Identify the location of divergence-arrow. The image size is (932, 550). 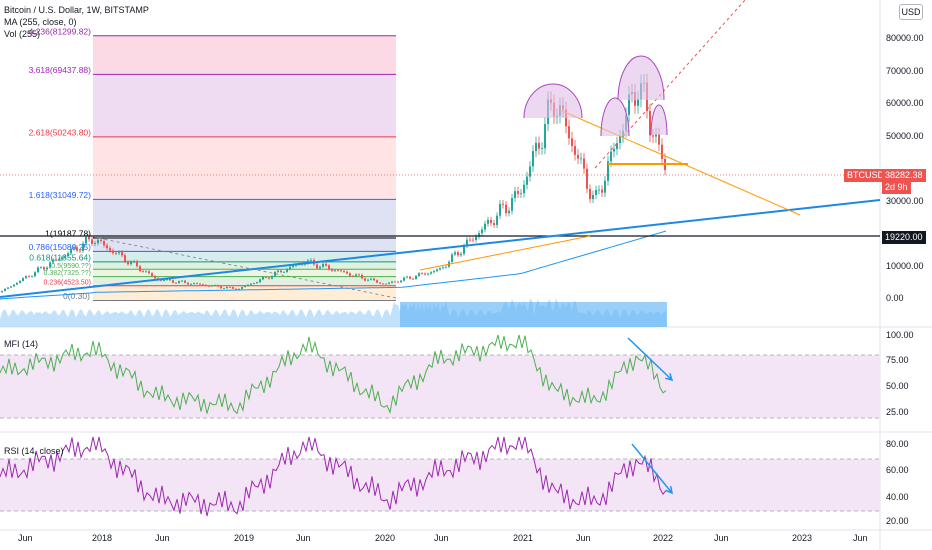
(652, 468).